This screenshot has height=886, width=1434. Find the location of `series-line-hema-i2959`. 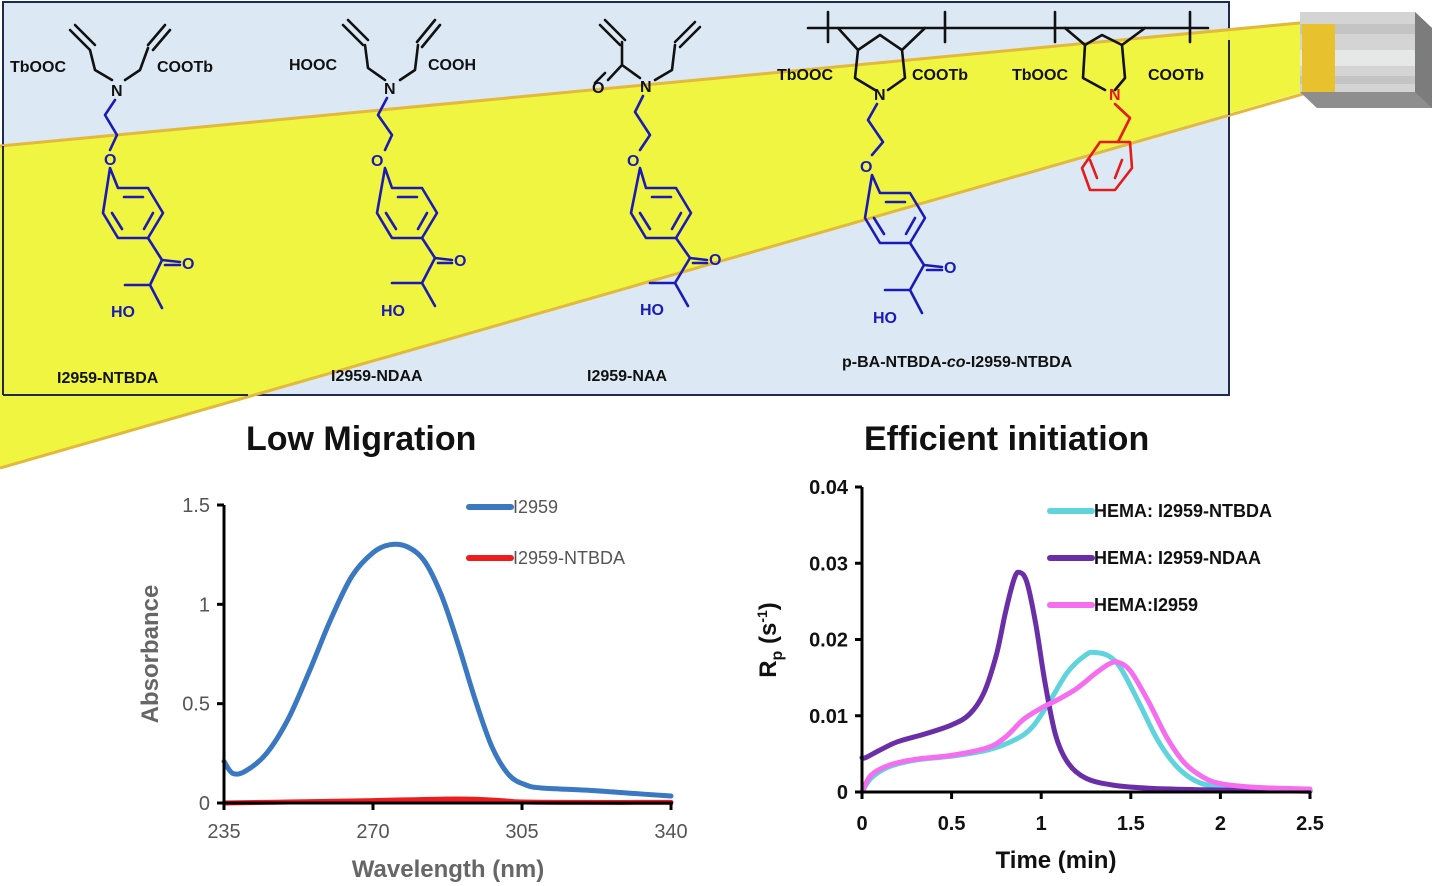

series-line-hema-i2959 is located at coordinates (1086, 727).